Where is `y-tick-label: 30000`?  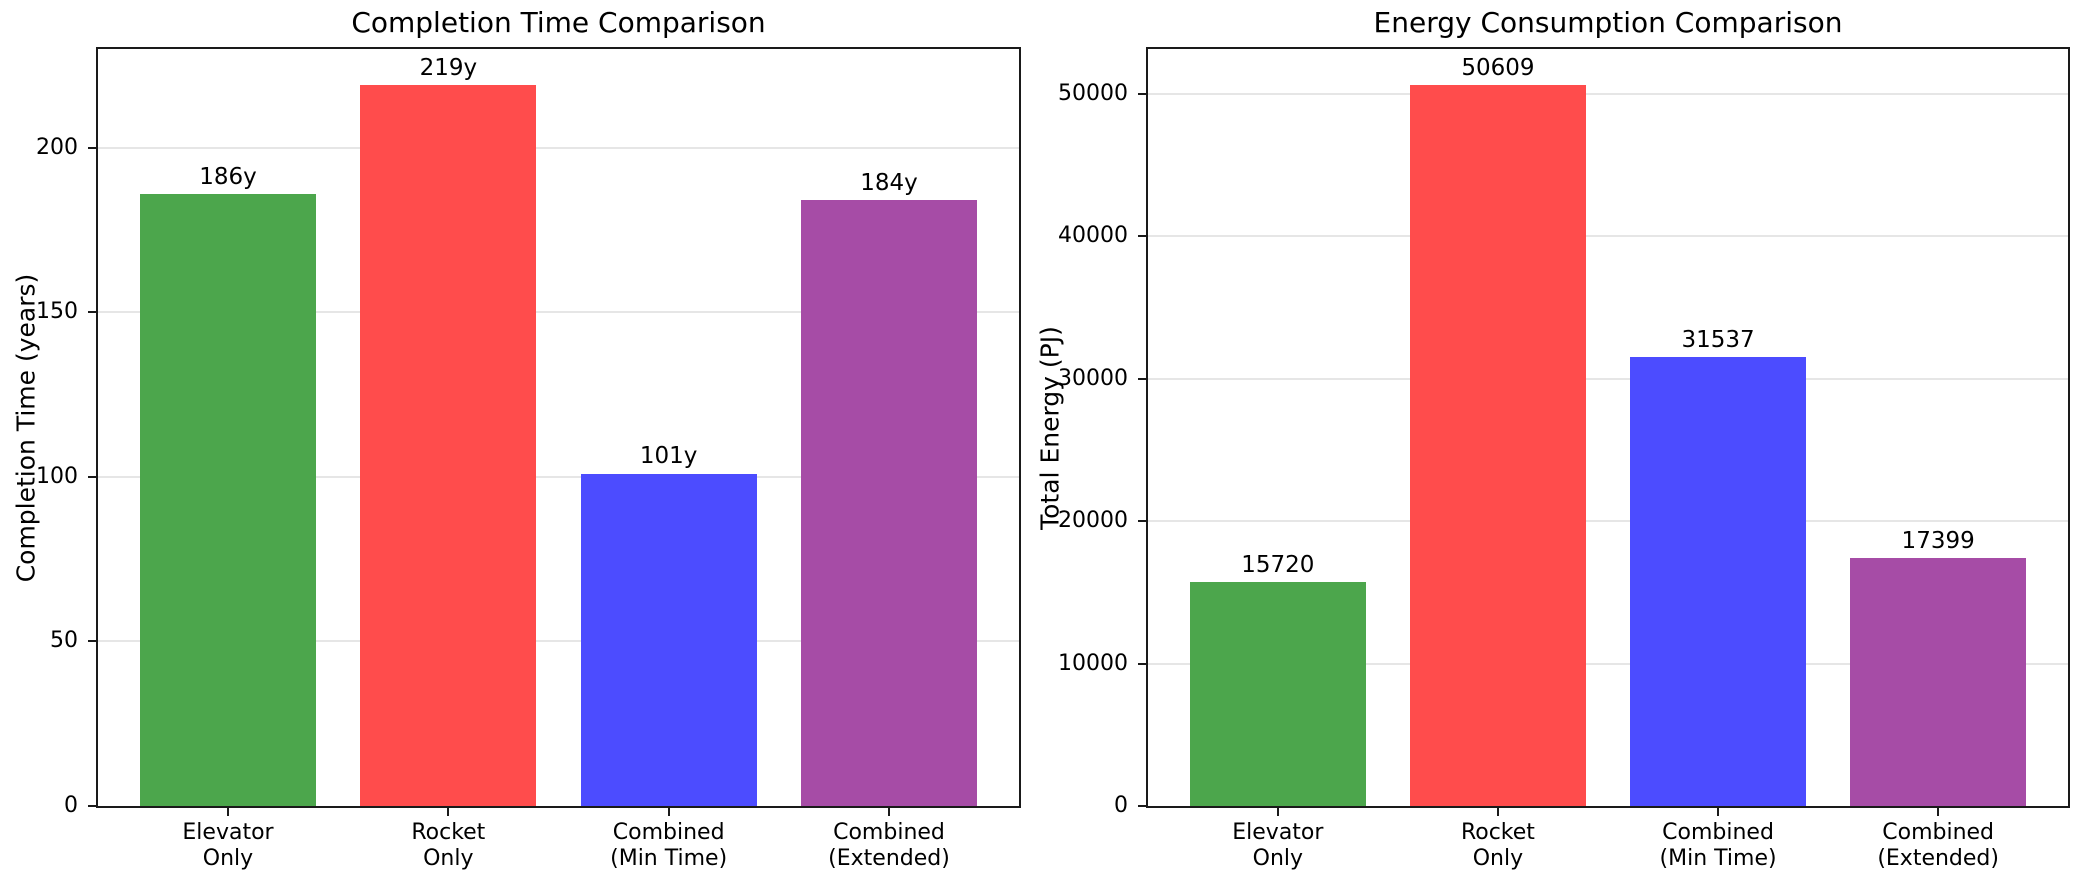
y-tick-label: 30000 is located at coordinates (1093, 378).